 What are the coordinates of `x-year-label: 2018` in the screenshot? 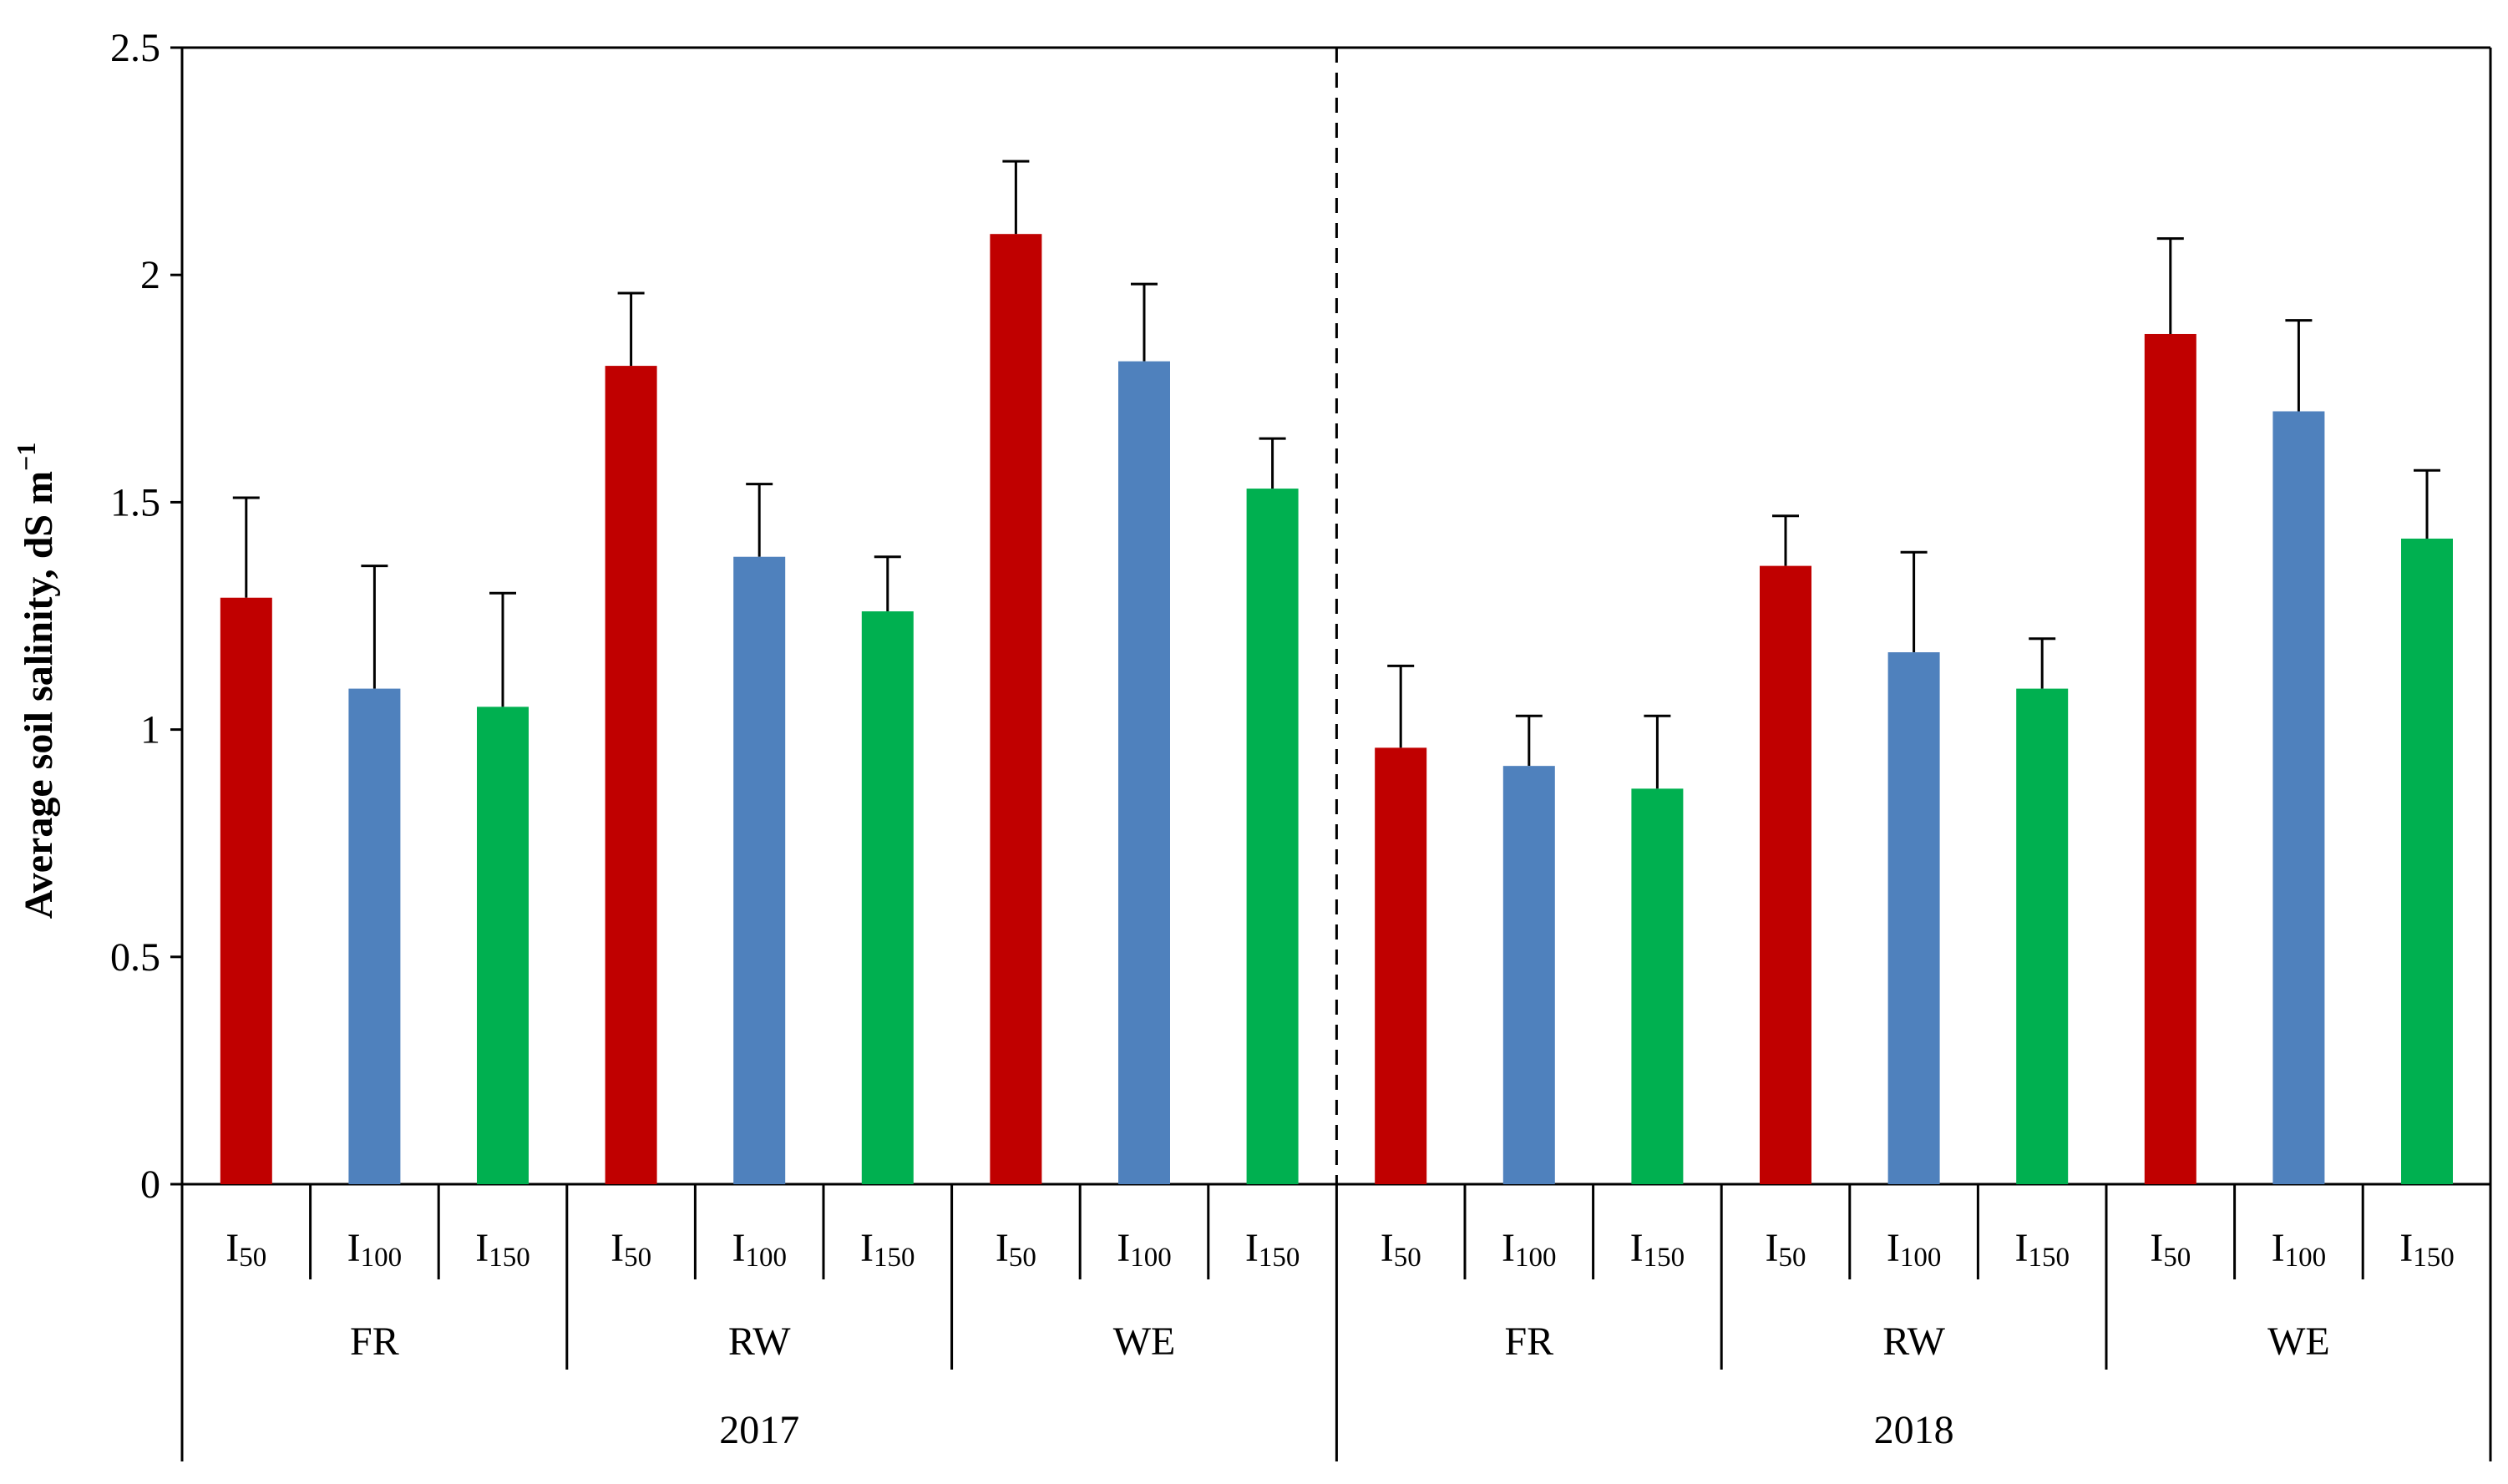 It's located at (1914, 1430).